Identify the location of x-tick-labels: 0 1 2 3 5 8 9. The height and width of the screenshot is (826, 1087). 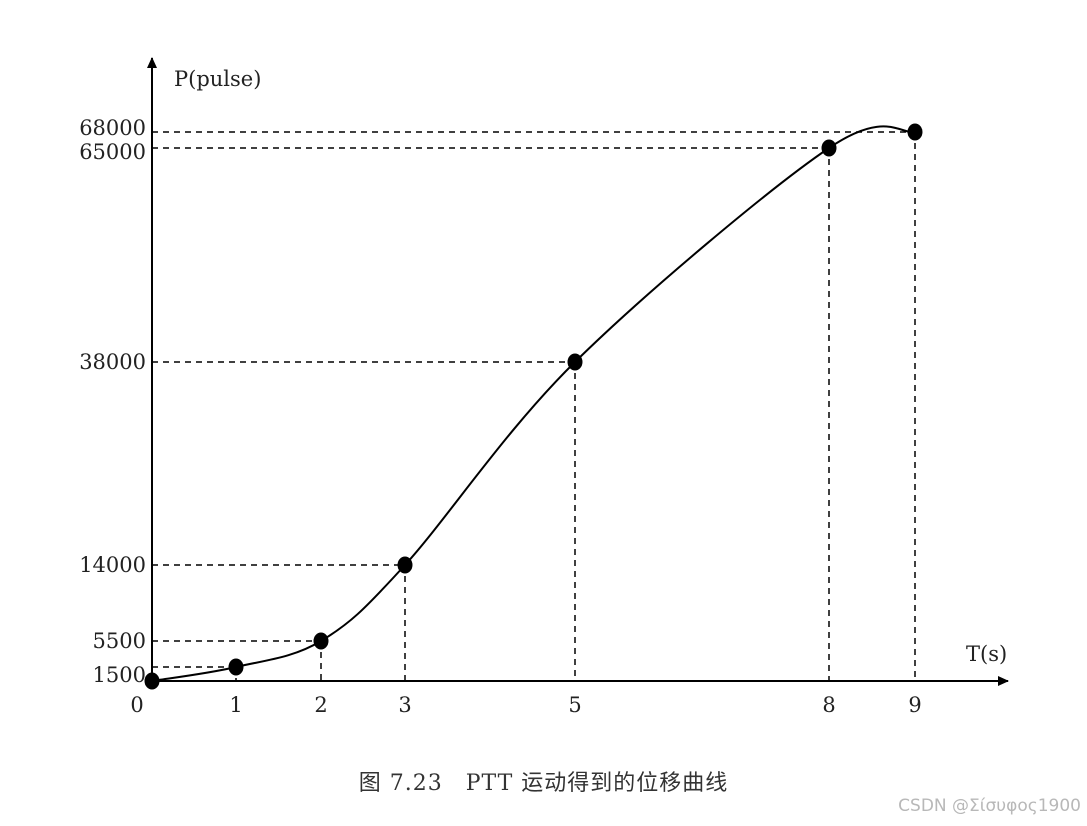
(525, 705).